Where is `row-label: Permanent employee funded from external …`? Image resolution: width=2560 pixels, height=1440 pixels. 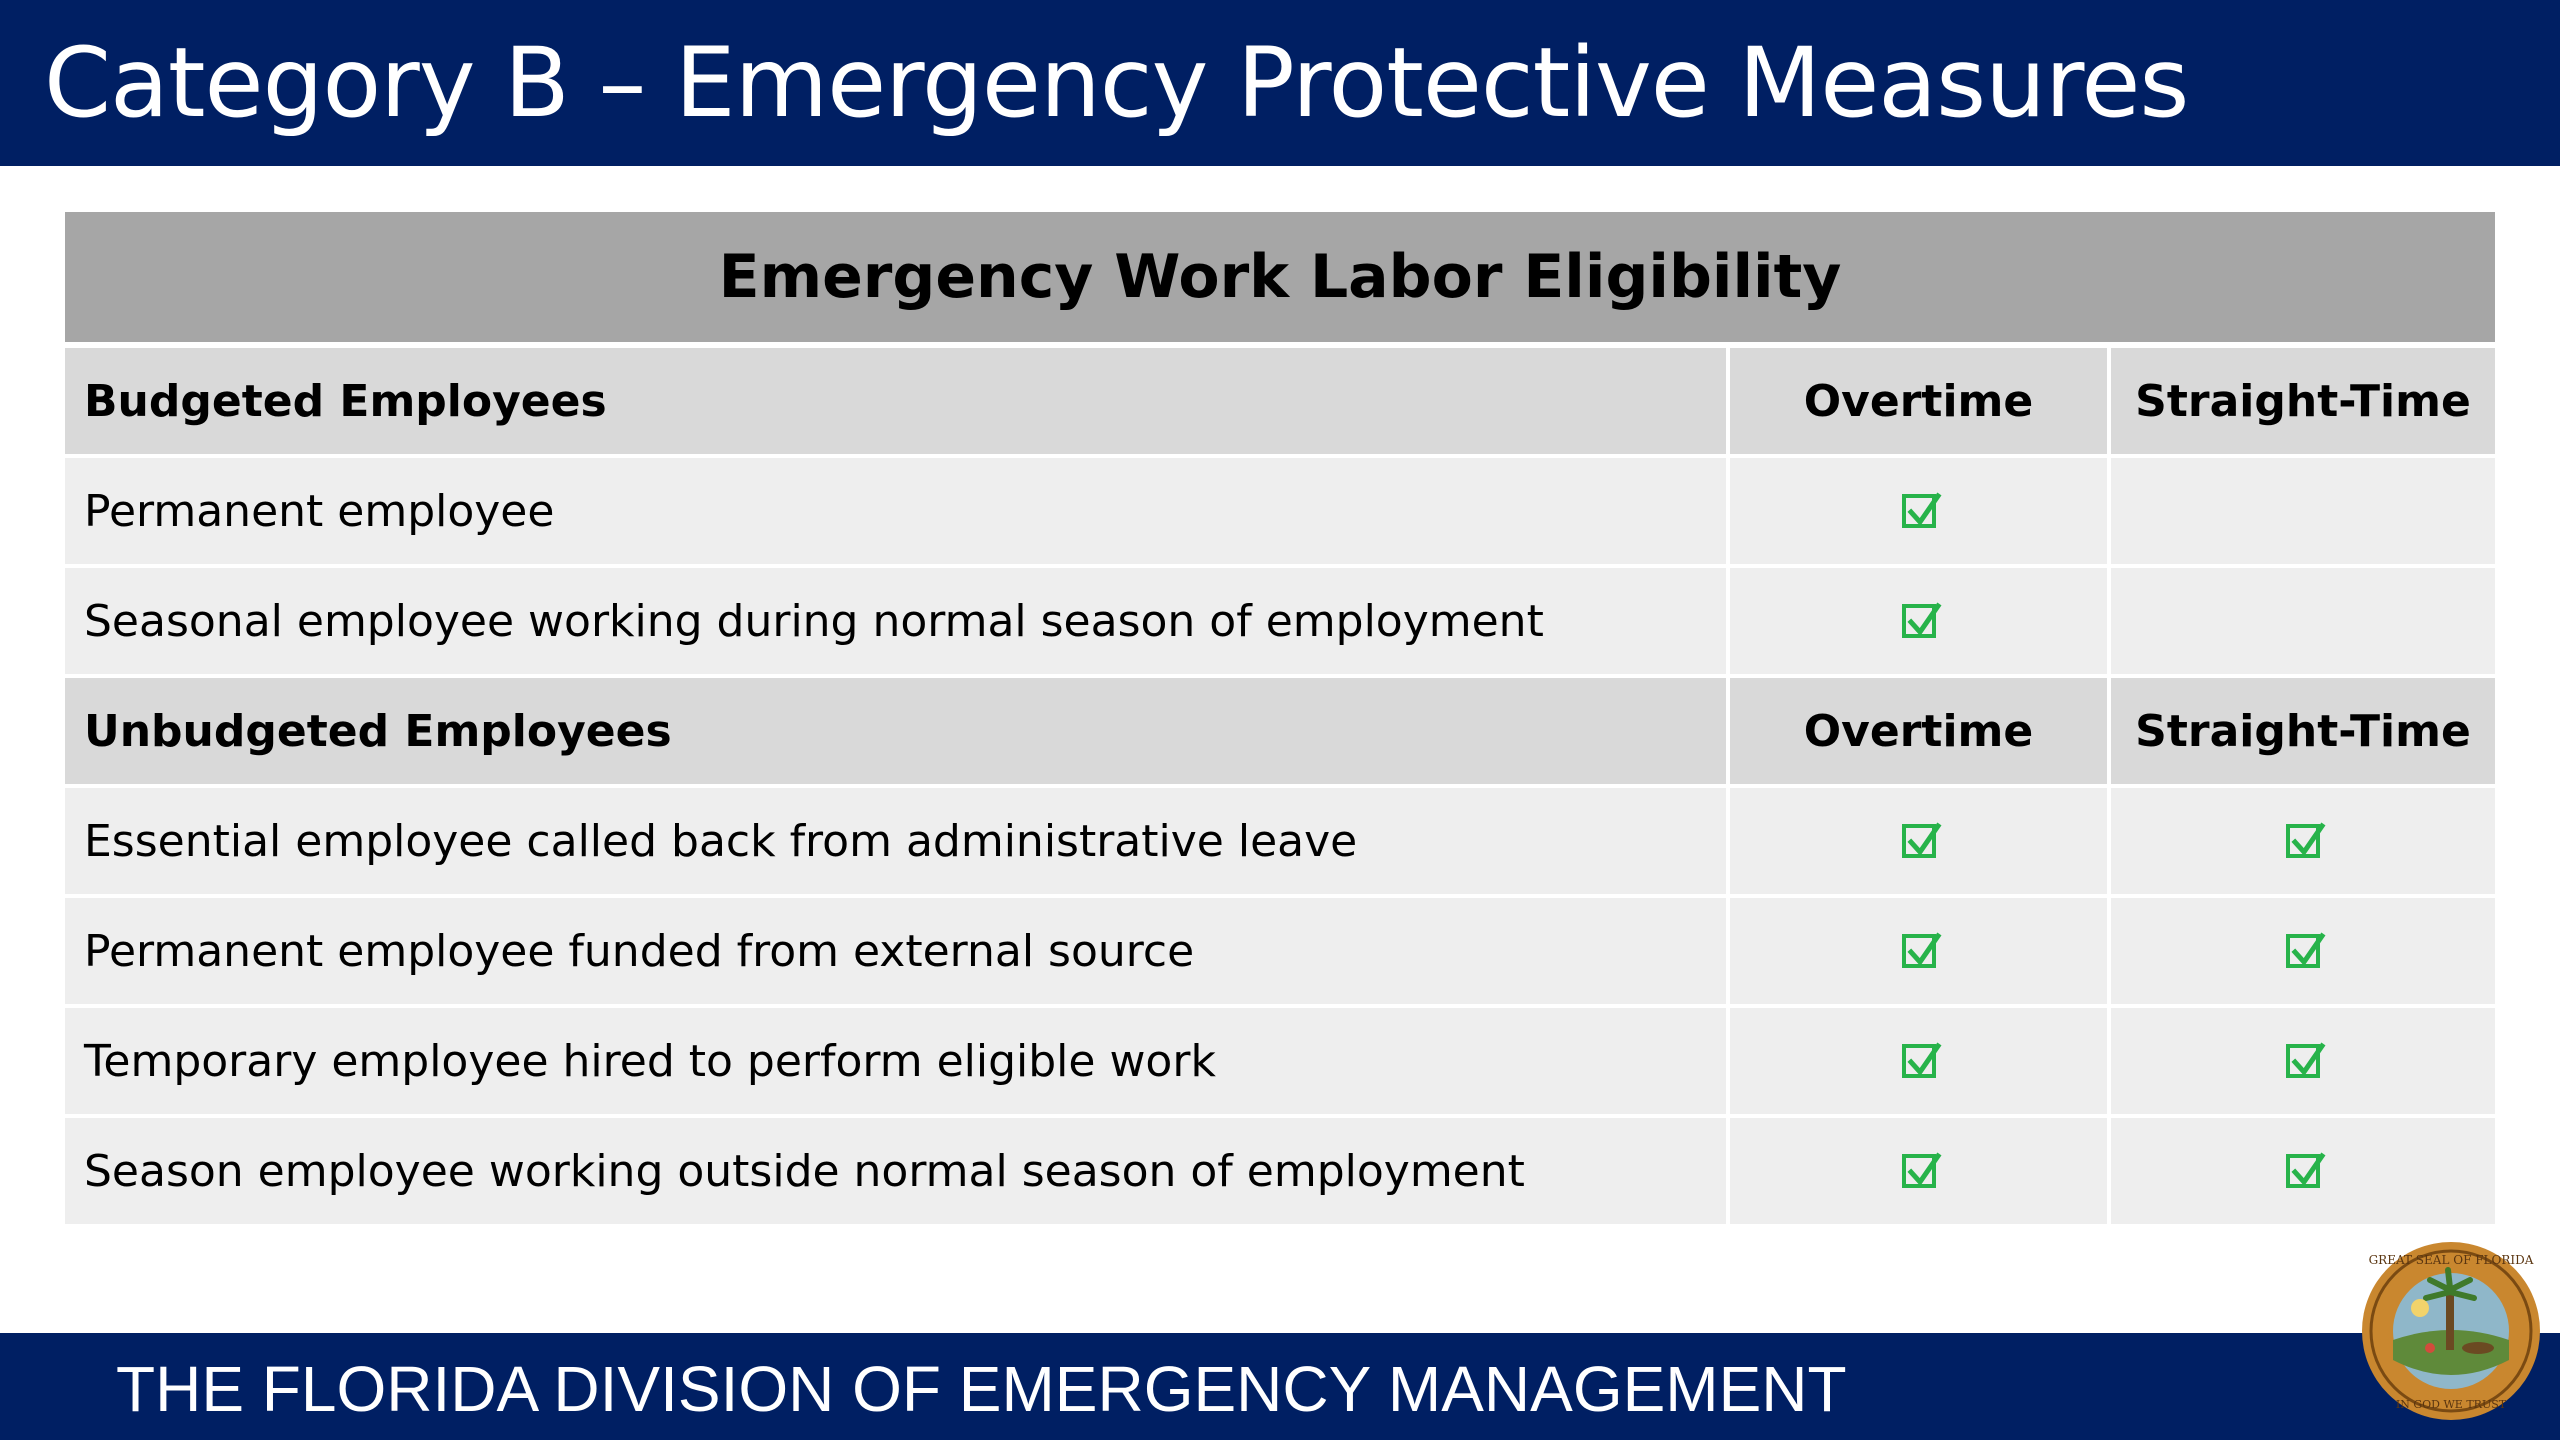
row-label: Permanent employee funded from external … is located at coordinates (897, 953).